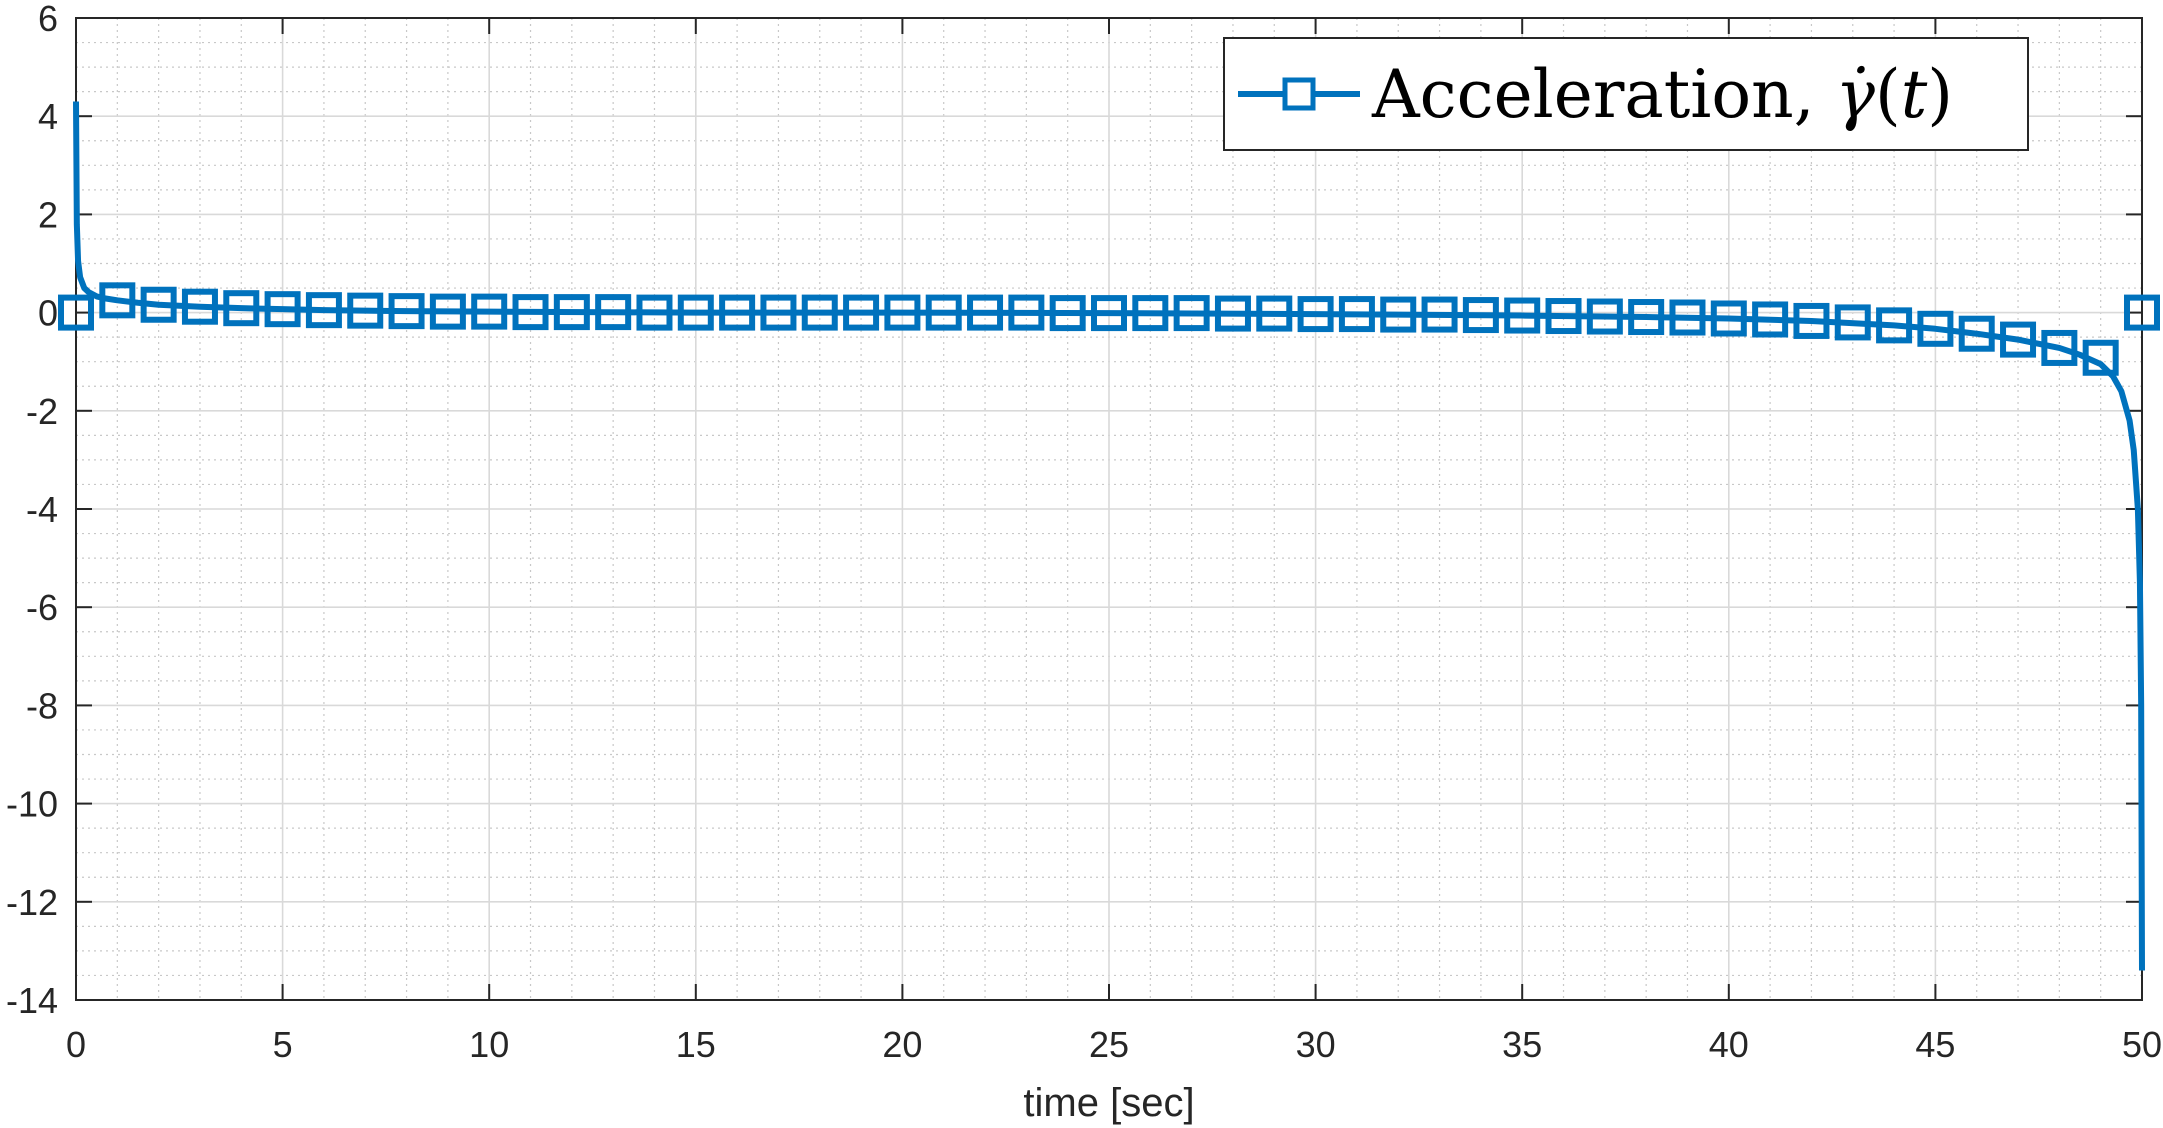 Image resolution: width=2163 pixels, height=1128 pixels. I want to click on x-tick-label: 15, so click(696, 1044).